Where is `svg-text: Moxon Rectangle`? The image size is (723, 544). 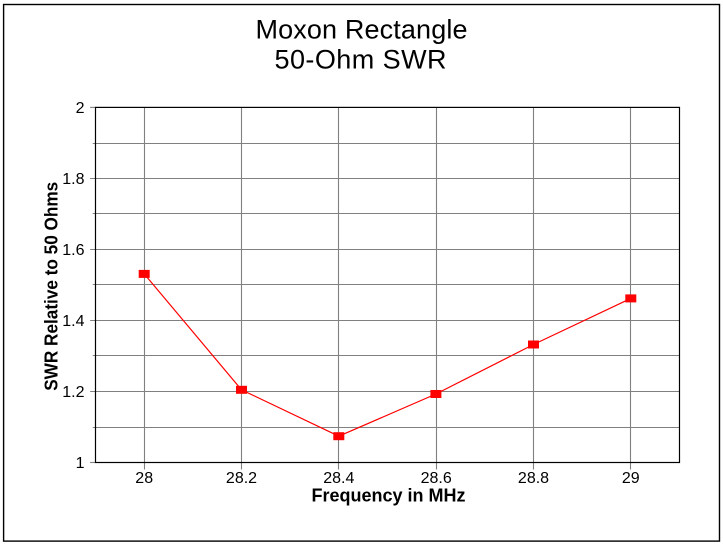
svg-text: Moxon Rectangle is located at coordinates (362, 30).